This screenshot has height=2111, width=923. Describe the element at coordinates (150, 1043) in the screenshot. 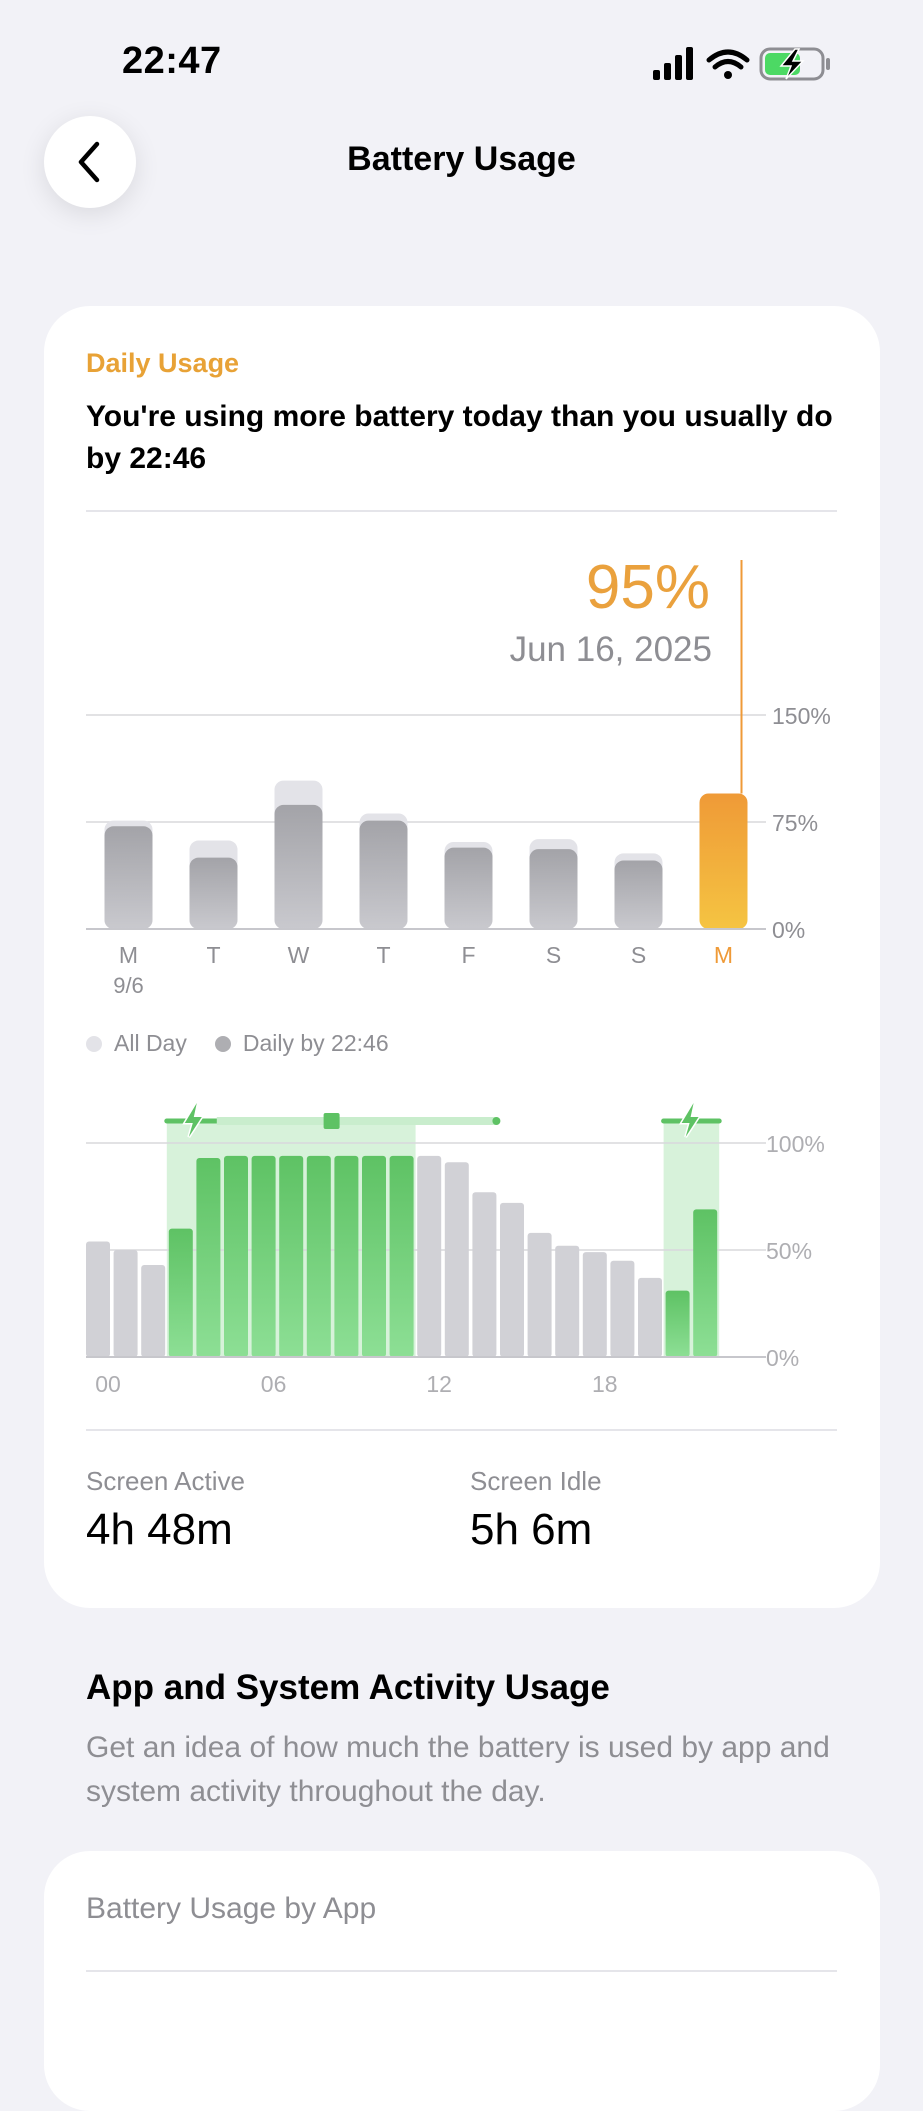

I see `legend-all-day-label: All Day` at that location.